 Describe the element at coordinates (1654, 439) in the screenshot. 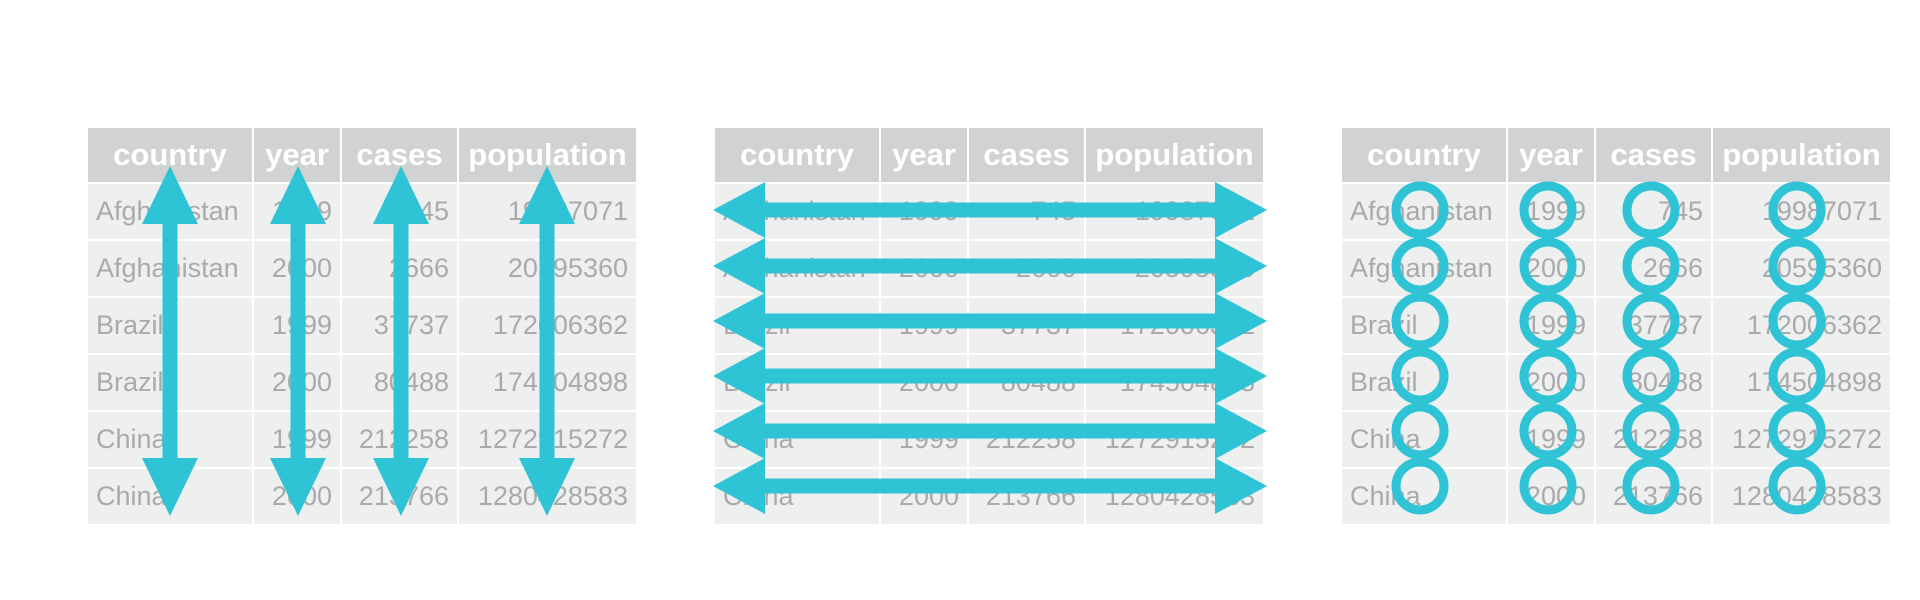

I see `cell-cases: 212258` at that location.